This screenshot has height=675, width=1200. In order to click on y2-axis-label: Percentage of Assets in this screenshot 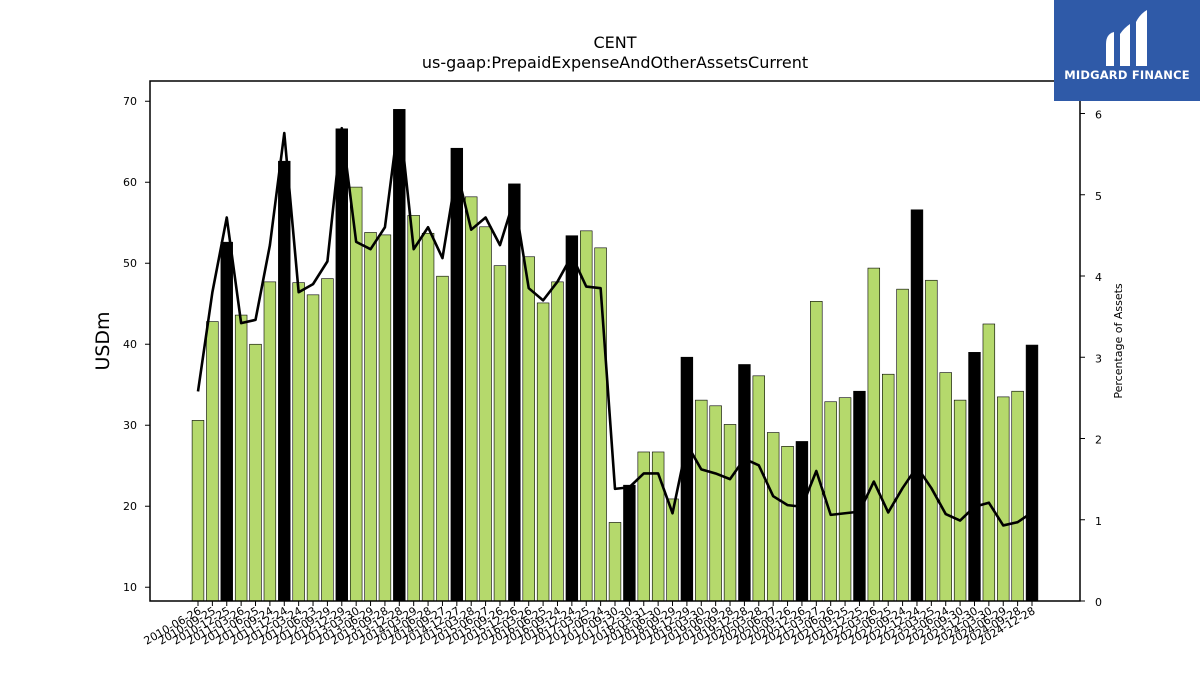, I will do `click(1118, 341)`.